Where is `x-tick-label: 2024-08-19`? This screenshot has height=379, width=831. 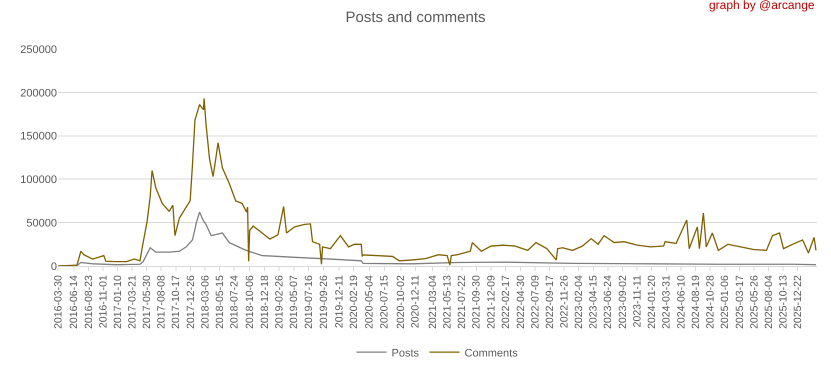 x-tick-label: 2024-08-19 is located at coordinates (696, 302).